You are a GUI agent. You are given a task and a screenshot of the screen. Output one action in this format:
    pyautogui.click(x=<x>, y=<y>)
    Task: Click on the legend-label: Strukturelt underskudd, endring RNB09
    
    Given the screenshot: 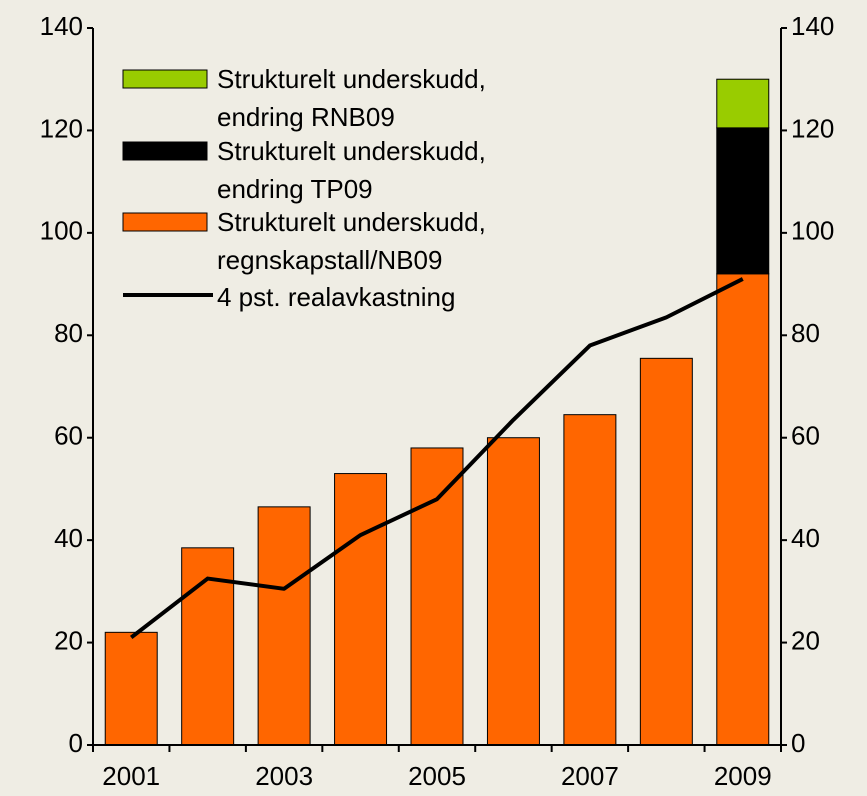 What is the action you would take?
    pyautogui.click(x=351, y=98)
    